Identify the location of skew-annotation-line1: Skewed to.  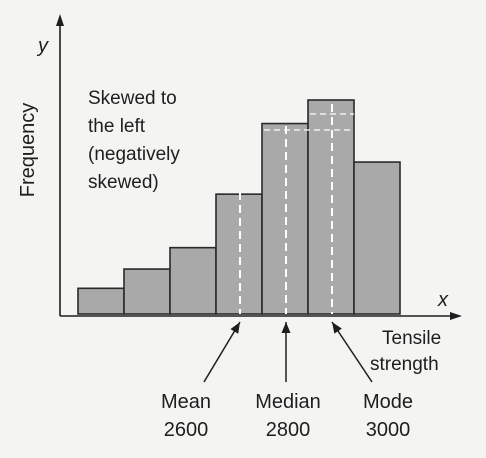
(132, 98).